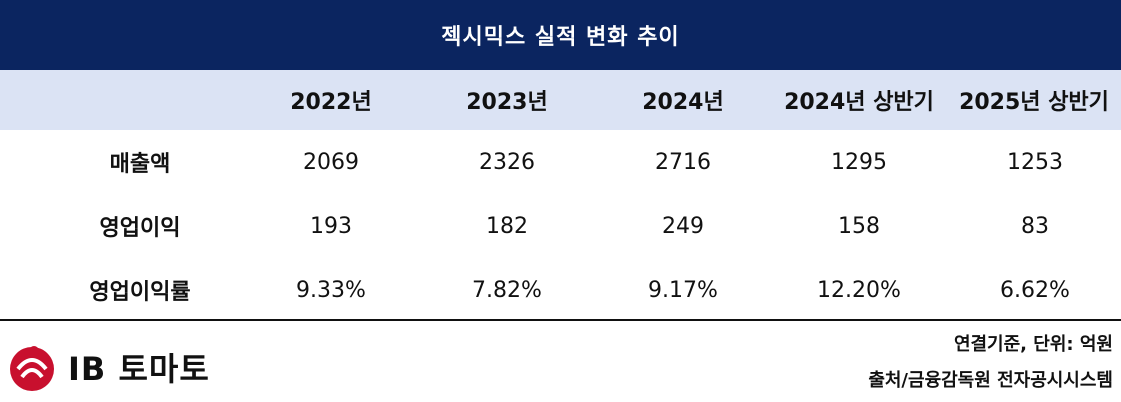 The height and width of the screenshot is (402, 1121). I want to click on column-header: 2022년, so click(331, 102).